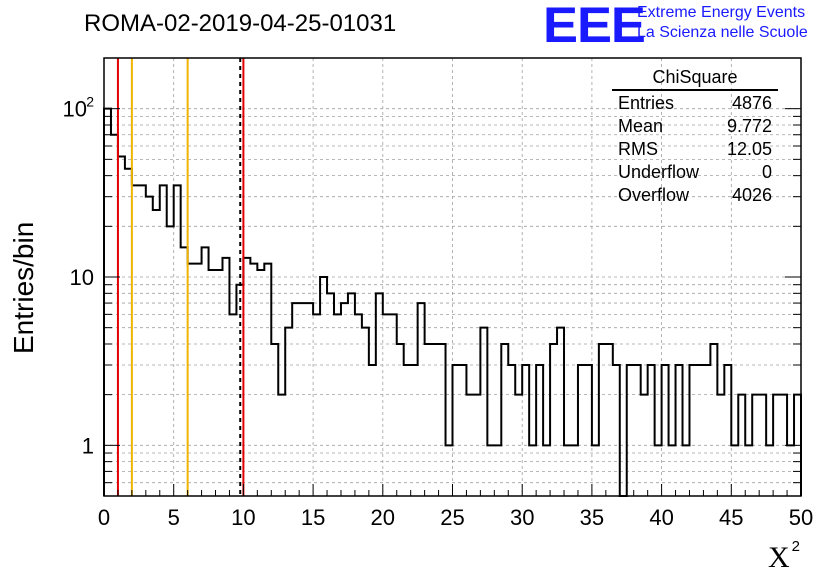 The image size is (836, 575). Describe the element at coordinates (766, 172) in the screenshot. I see `stats-value: 0` at that location.